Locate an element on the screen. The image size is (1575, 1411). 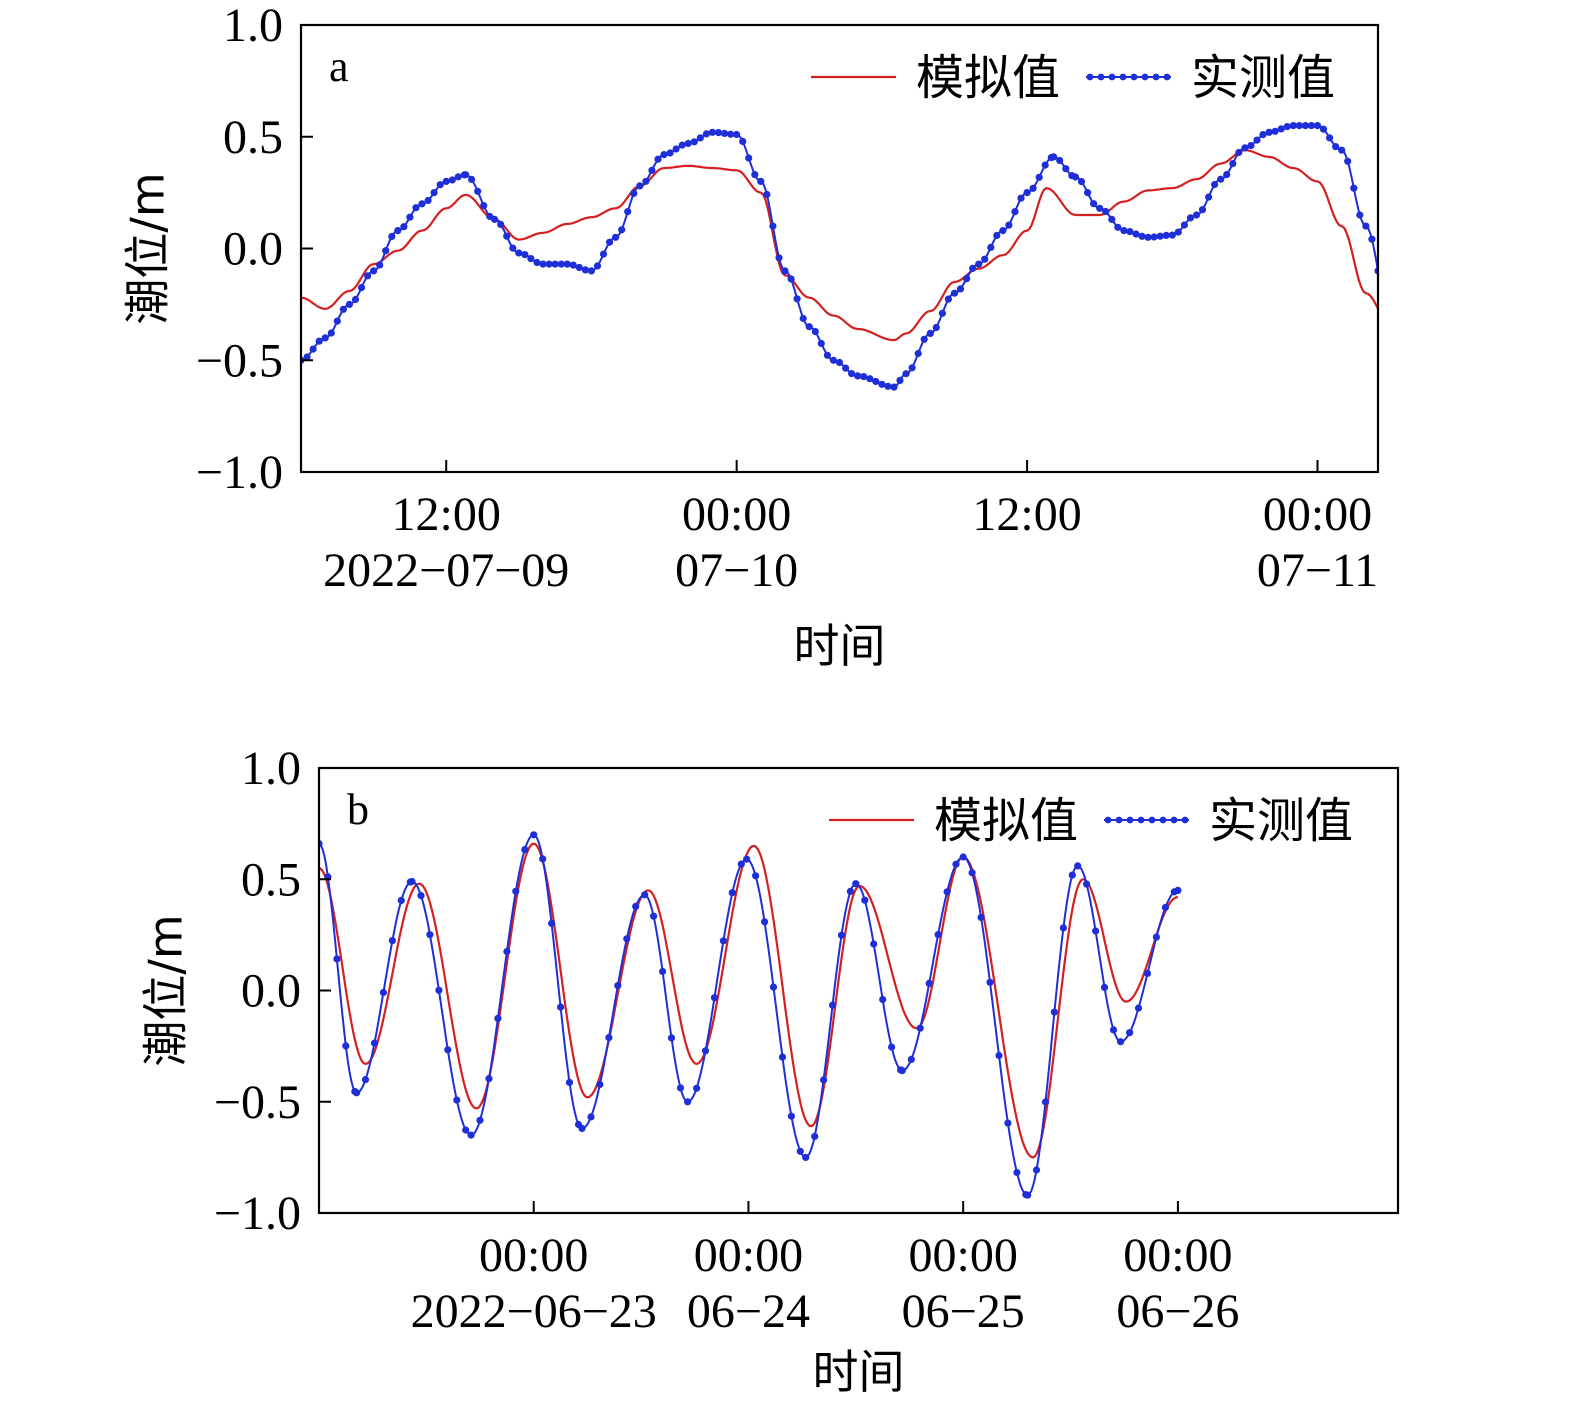
y-tick-label: 0.5 is located at coordinates (271, 879).